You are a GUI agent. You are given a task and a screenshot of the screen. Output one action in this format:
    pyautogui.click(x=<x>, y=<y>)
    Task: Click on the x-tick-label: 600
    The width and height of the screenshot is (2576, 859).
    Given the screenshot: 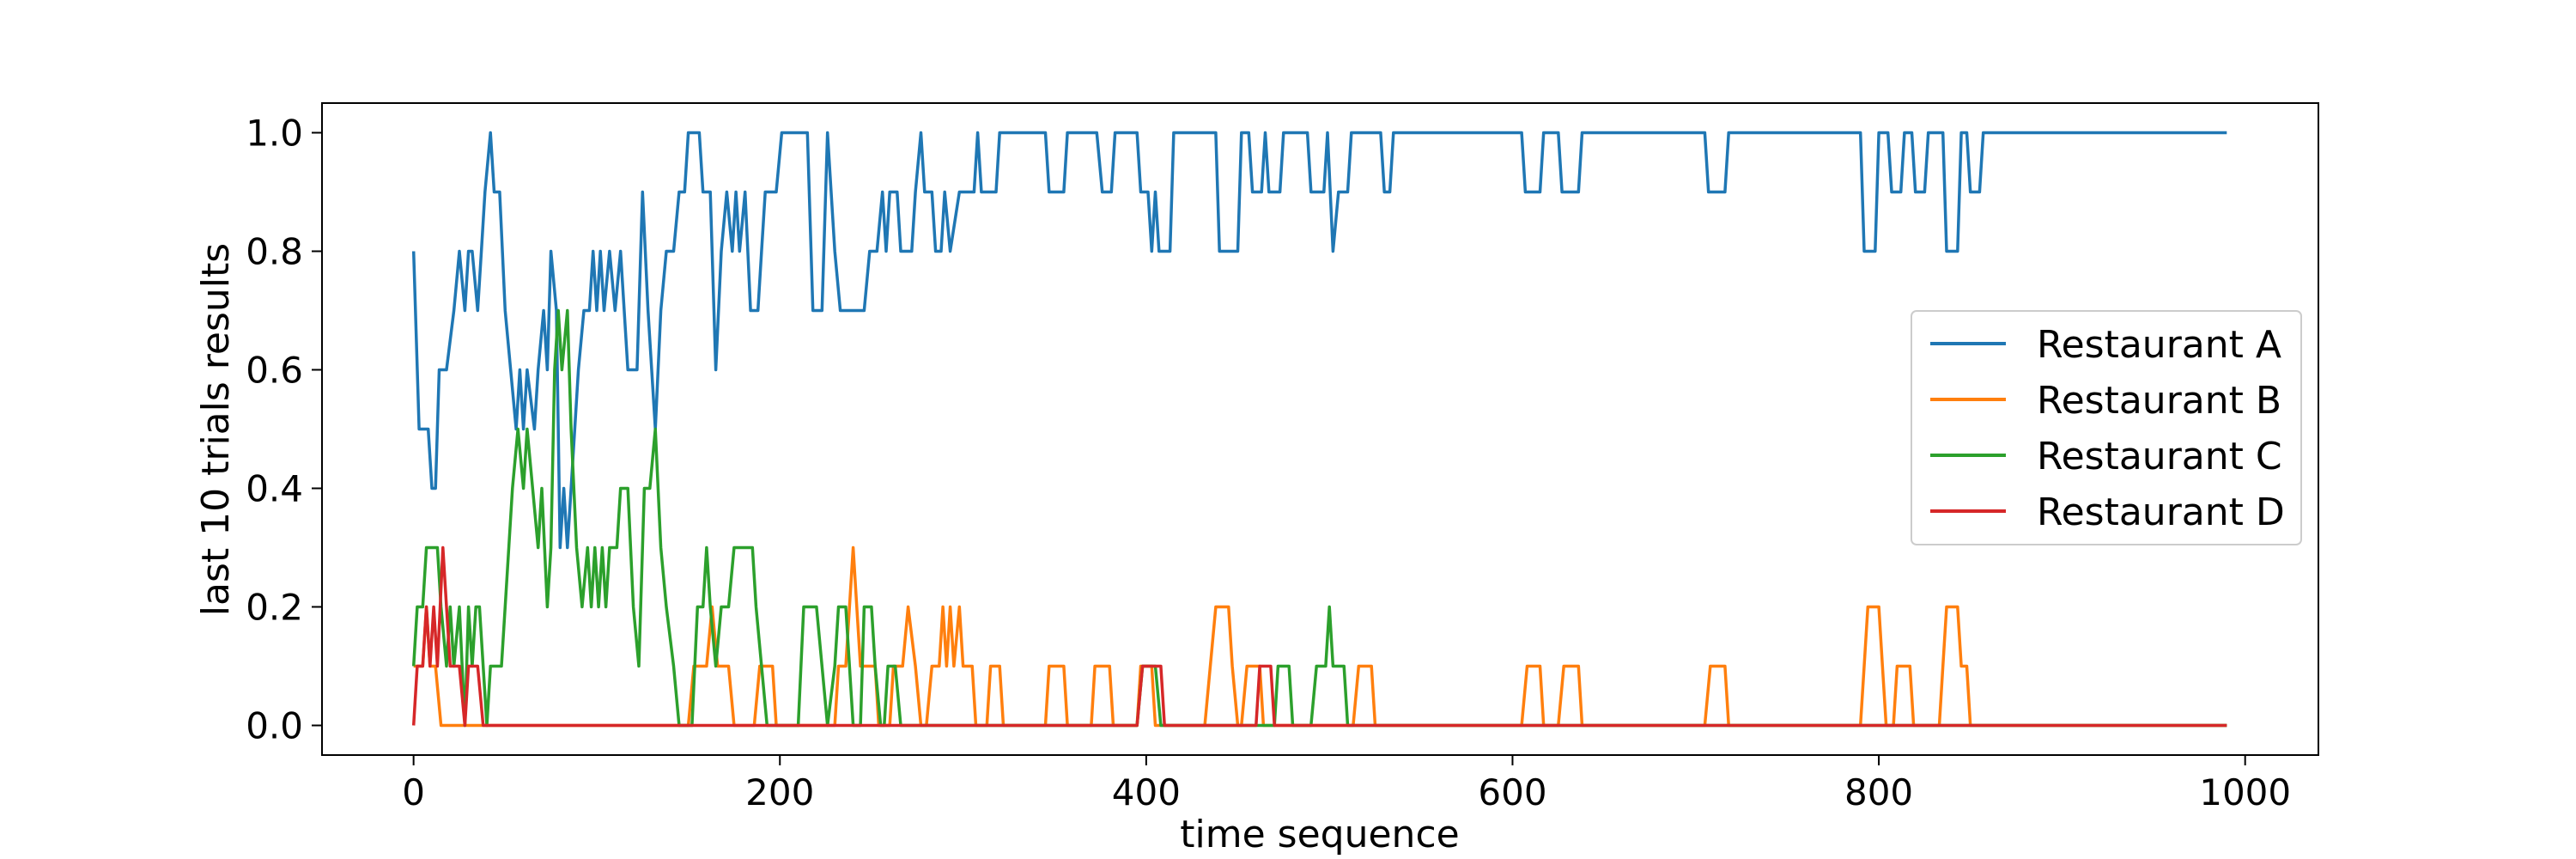 What is the action you would take?
    pyautogui.click(x=1512, y=792)
    